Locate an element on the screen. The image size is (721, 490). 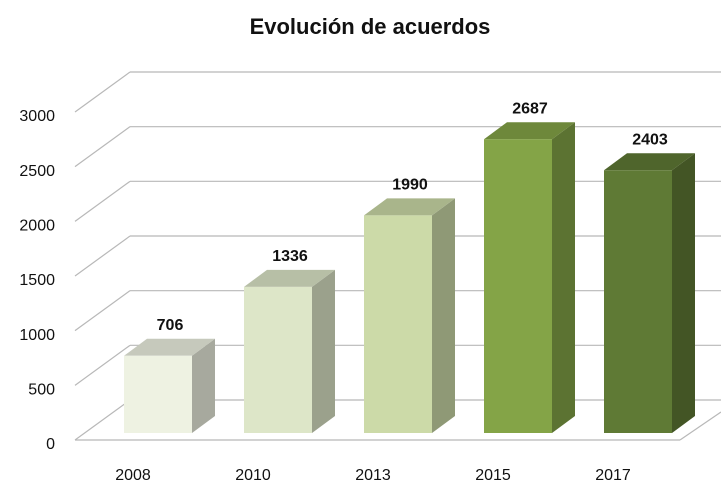
data-label: 1990 is located at coordinates (410, 185).